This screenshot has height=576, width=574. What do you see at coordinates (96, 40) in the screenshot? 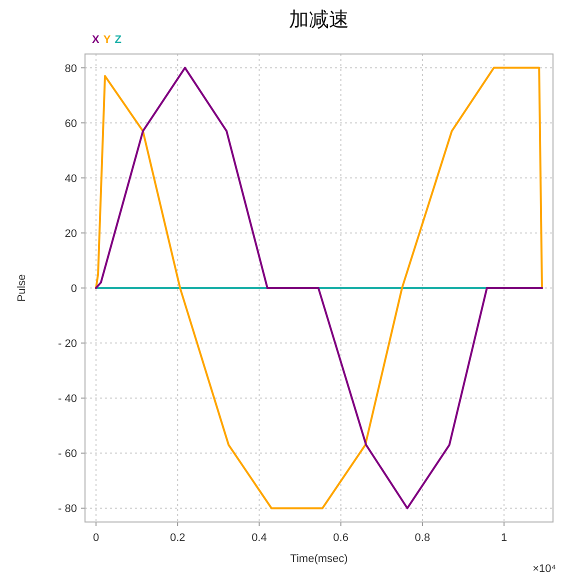
I see `text: X` at bounding box center [96, 40].